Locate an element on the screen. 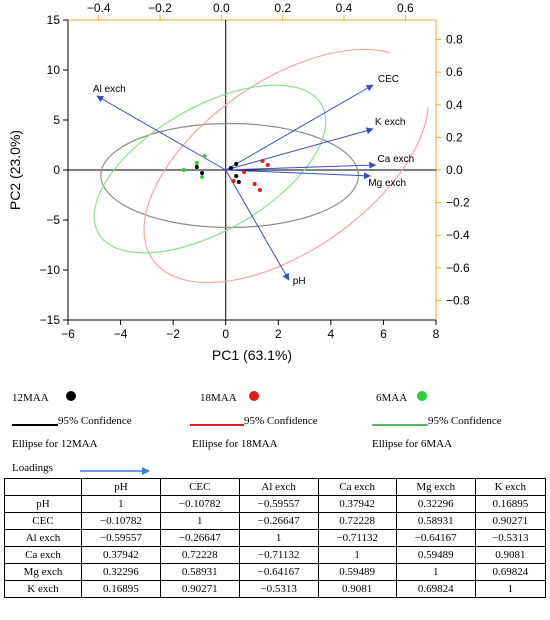 Image resolution: width=550 pixels, height=620 pixels. right-tick-label: 0.6 is located at coordinates (454, 72).